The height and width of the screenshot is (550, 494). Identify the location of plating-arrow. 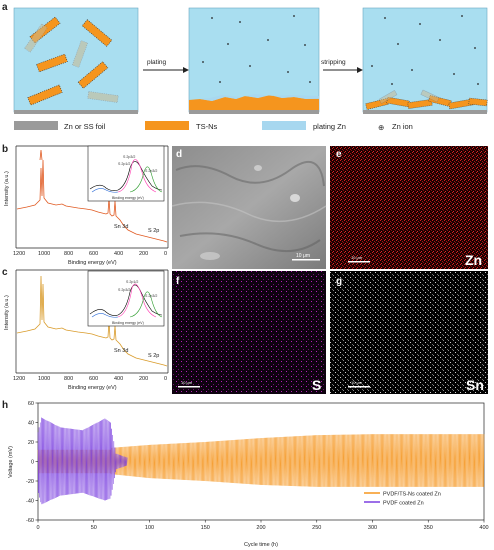
(166, 70).